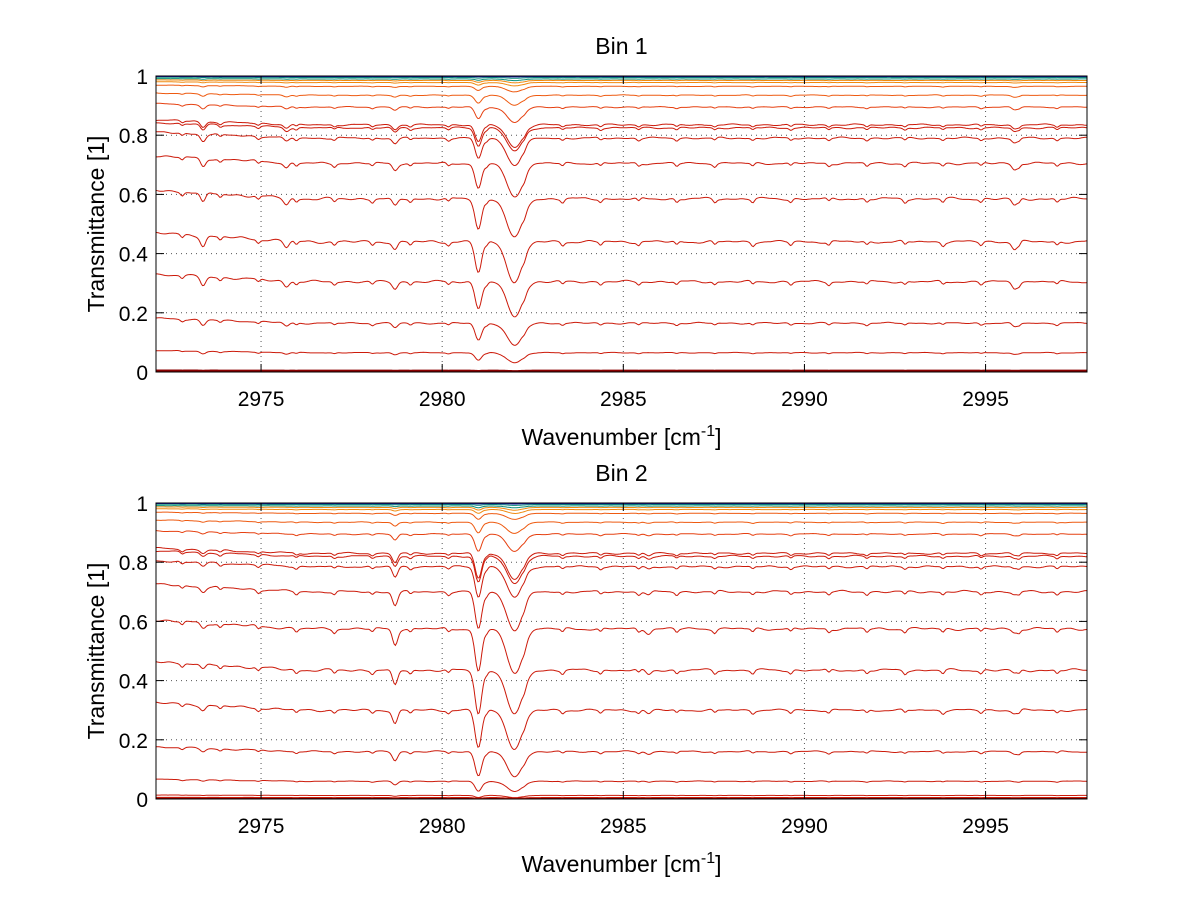  I want to click on chart-title: Bin 1, so click(621, 46).